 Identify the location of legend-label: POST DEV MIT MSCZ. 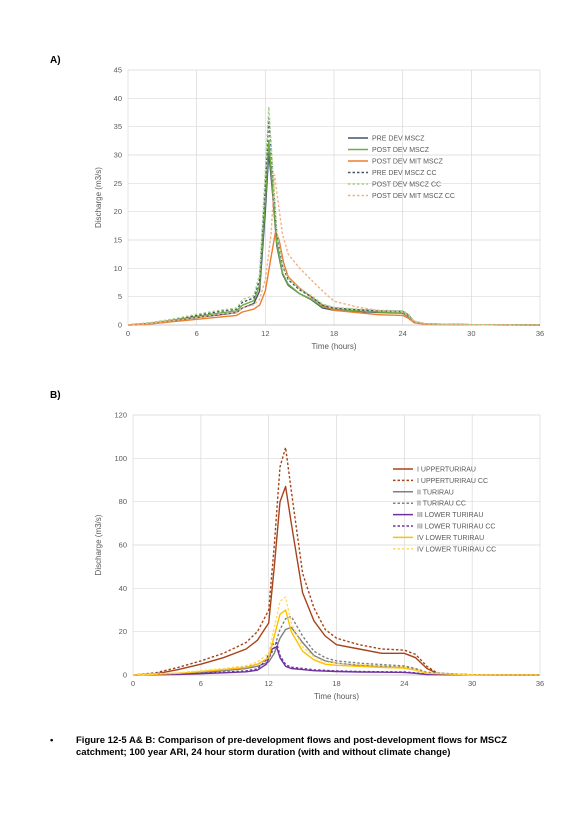
(408, 162).